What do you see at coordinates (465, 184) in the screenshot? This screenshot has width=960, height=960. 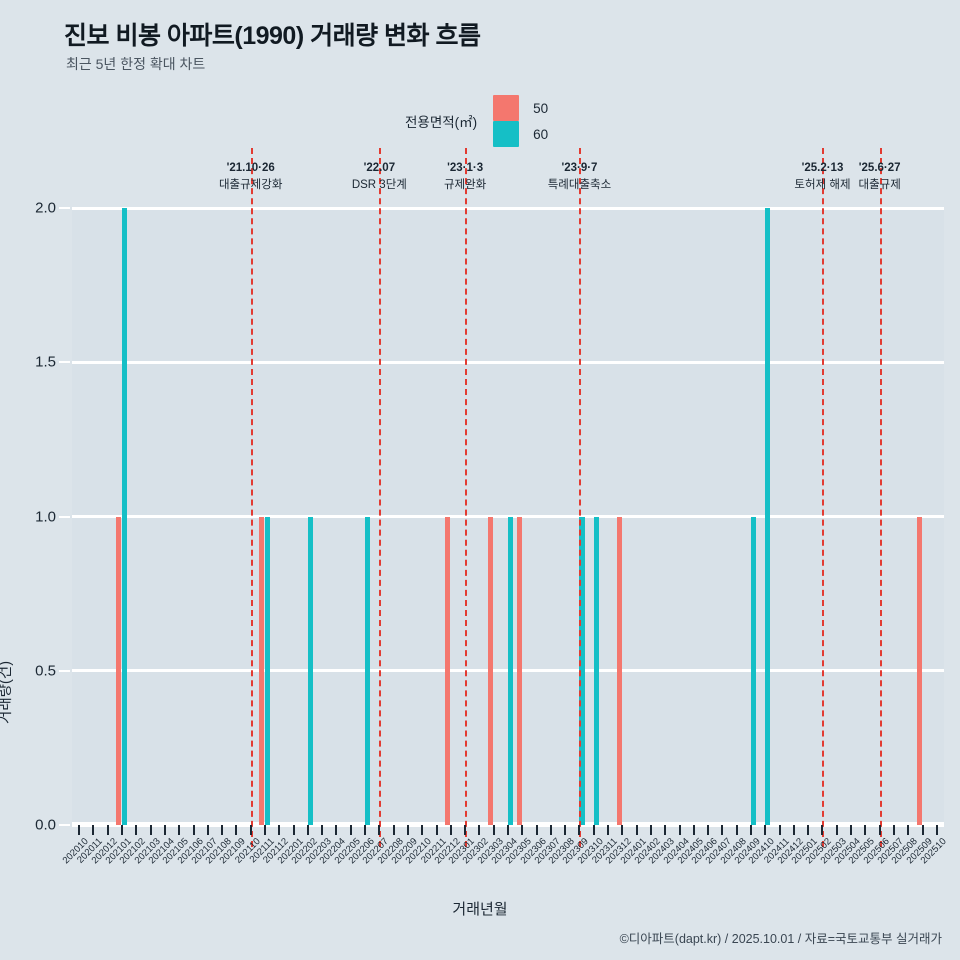 I see `event-label: 규제완화` at bounding box center [465, 184].